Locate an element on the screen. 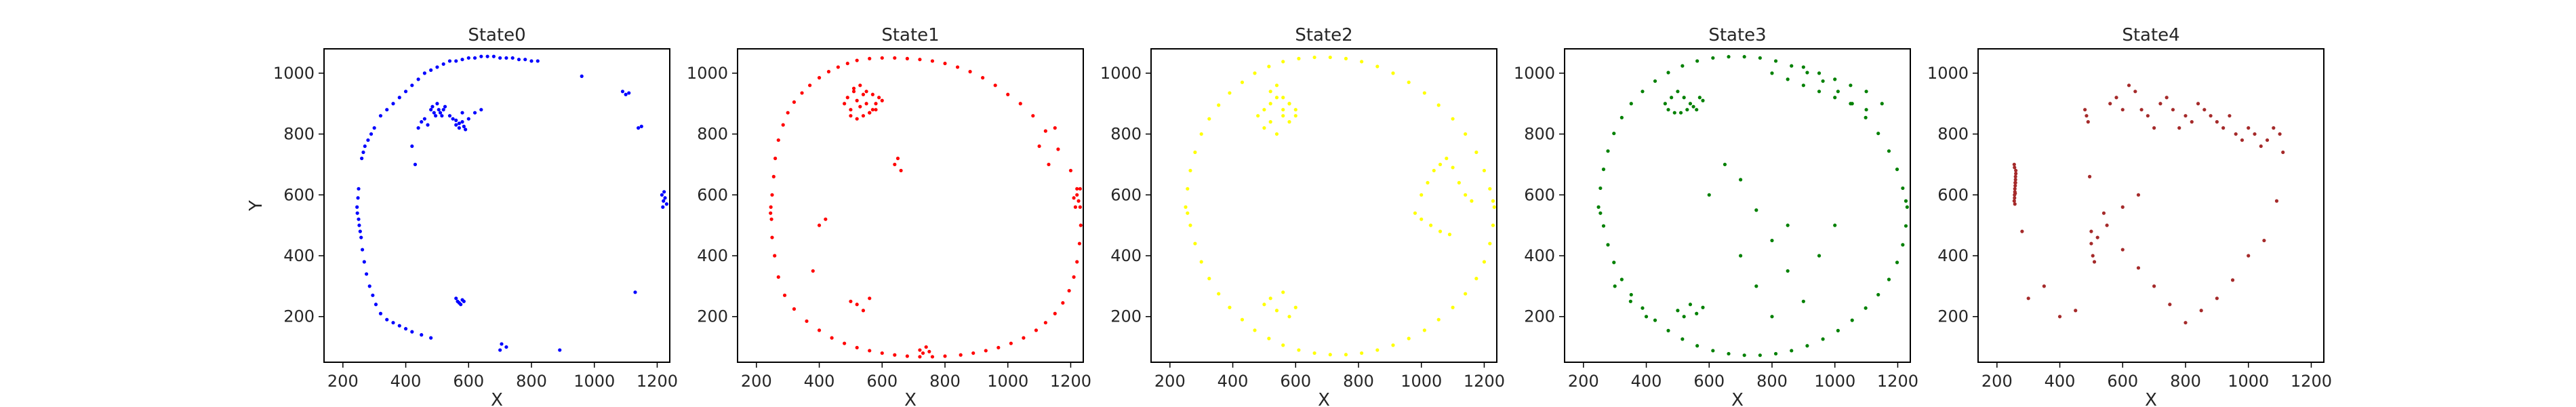 The height and width of the screenshot is (407, 2576). panel-title: State0 is located at coordinates (496, 35).